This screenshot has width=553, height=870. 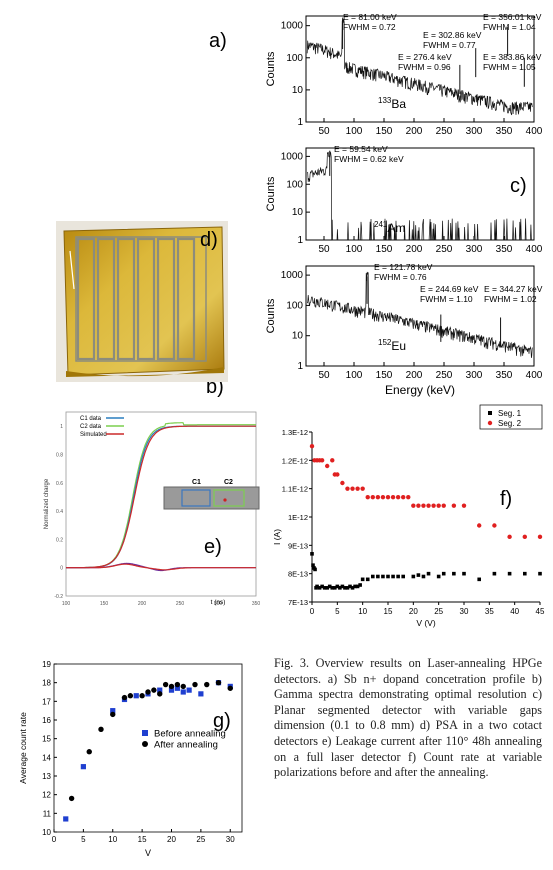 I want to click on y-axis-label: Normalized charge, so click(x=47, y=503).